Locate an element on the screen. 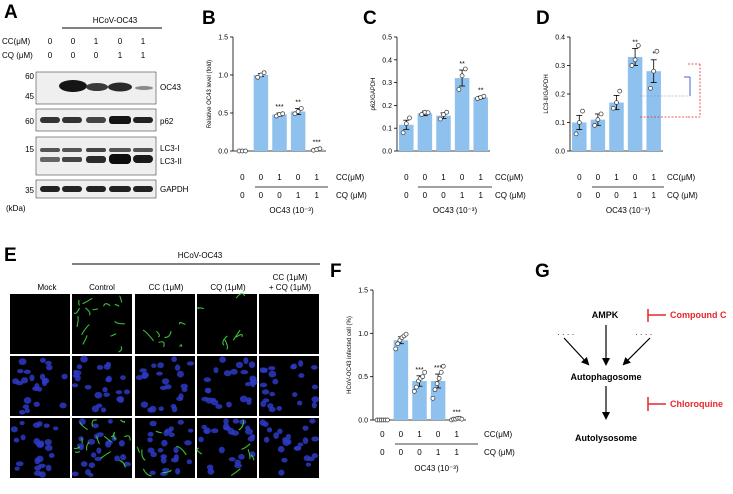  e-col-cq: CQ (1μM) is located at coordinates (228, 287).